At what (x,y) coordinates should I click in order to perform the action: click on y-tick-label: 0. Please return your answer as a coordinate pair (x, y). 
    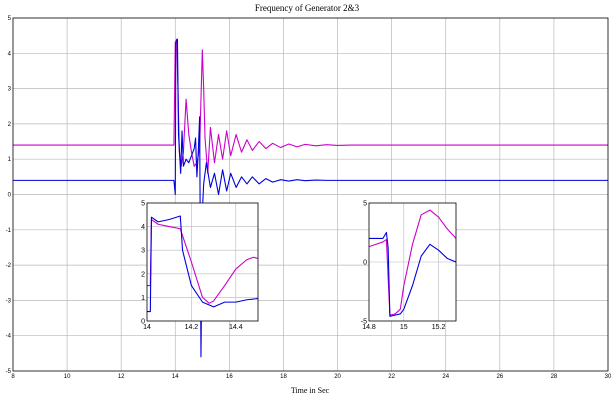
    Looking at the image, I should click on (10, 196).